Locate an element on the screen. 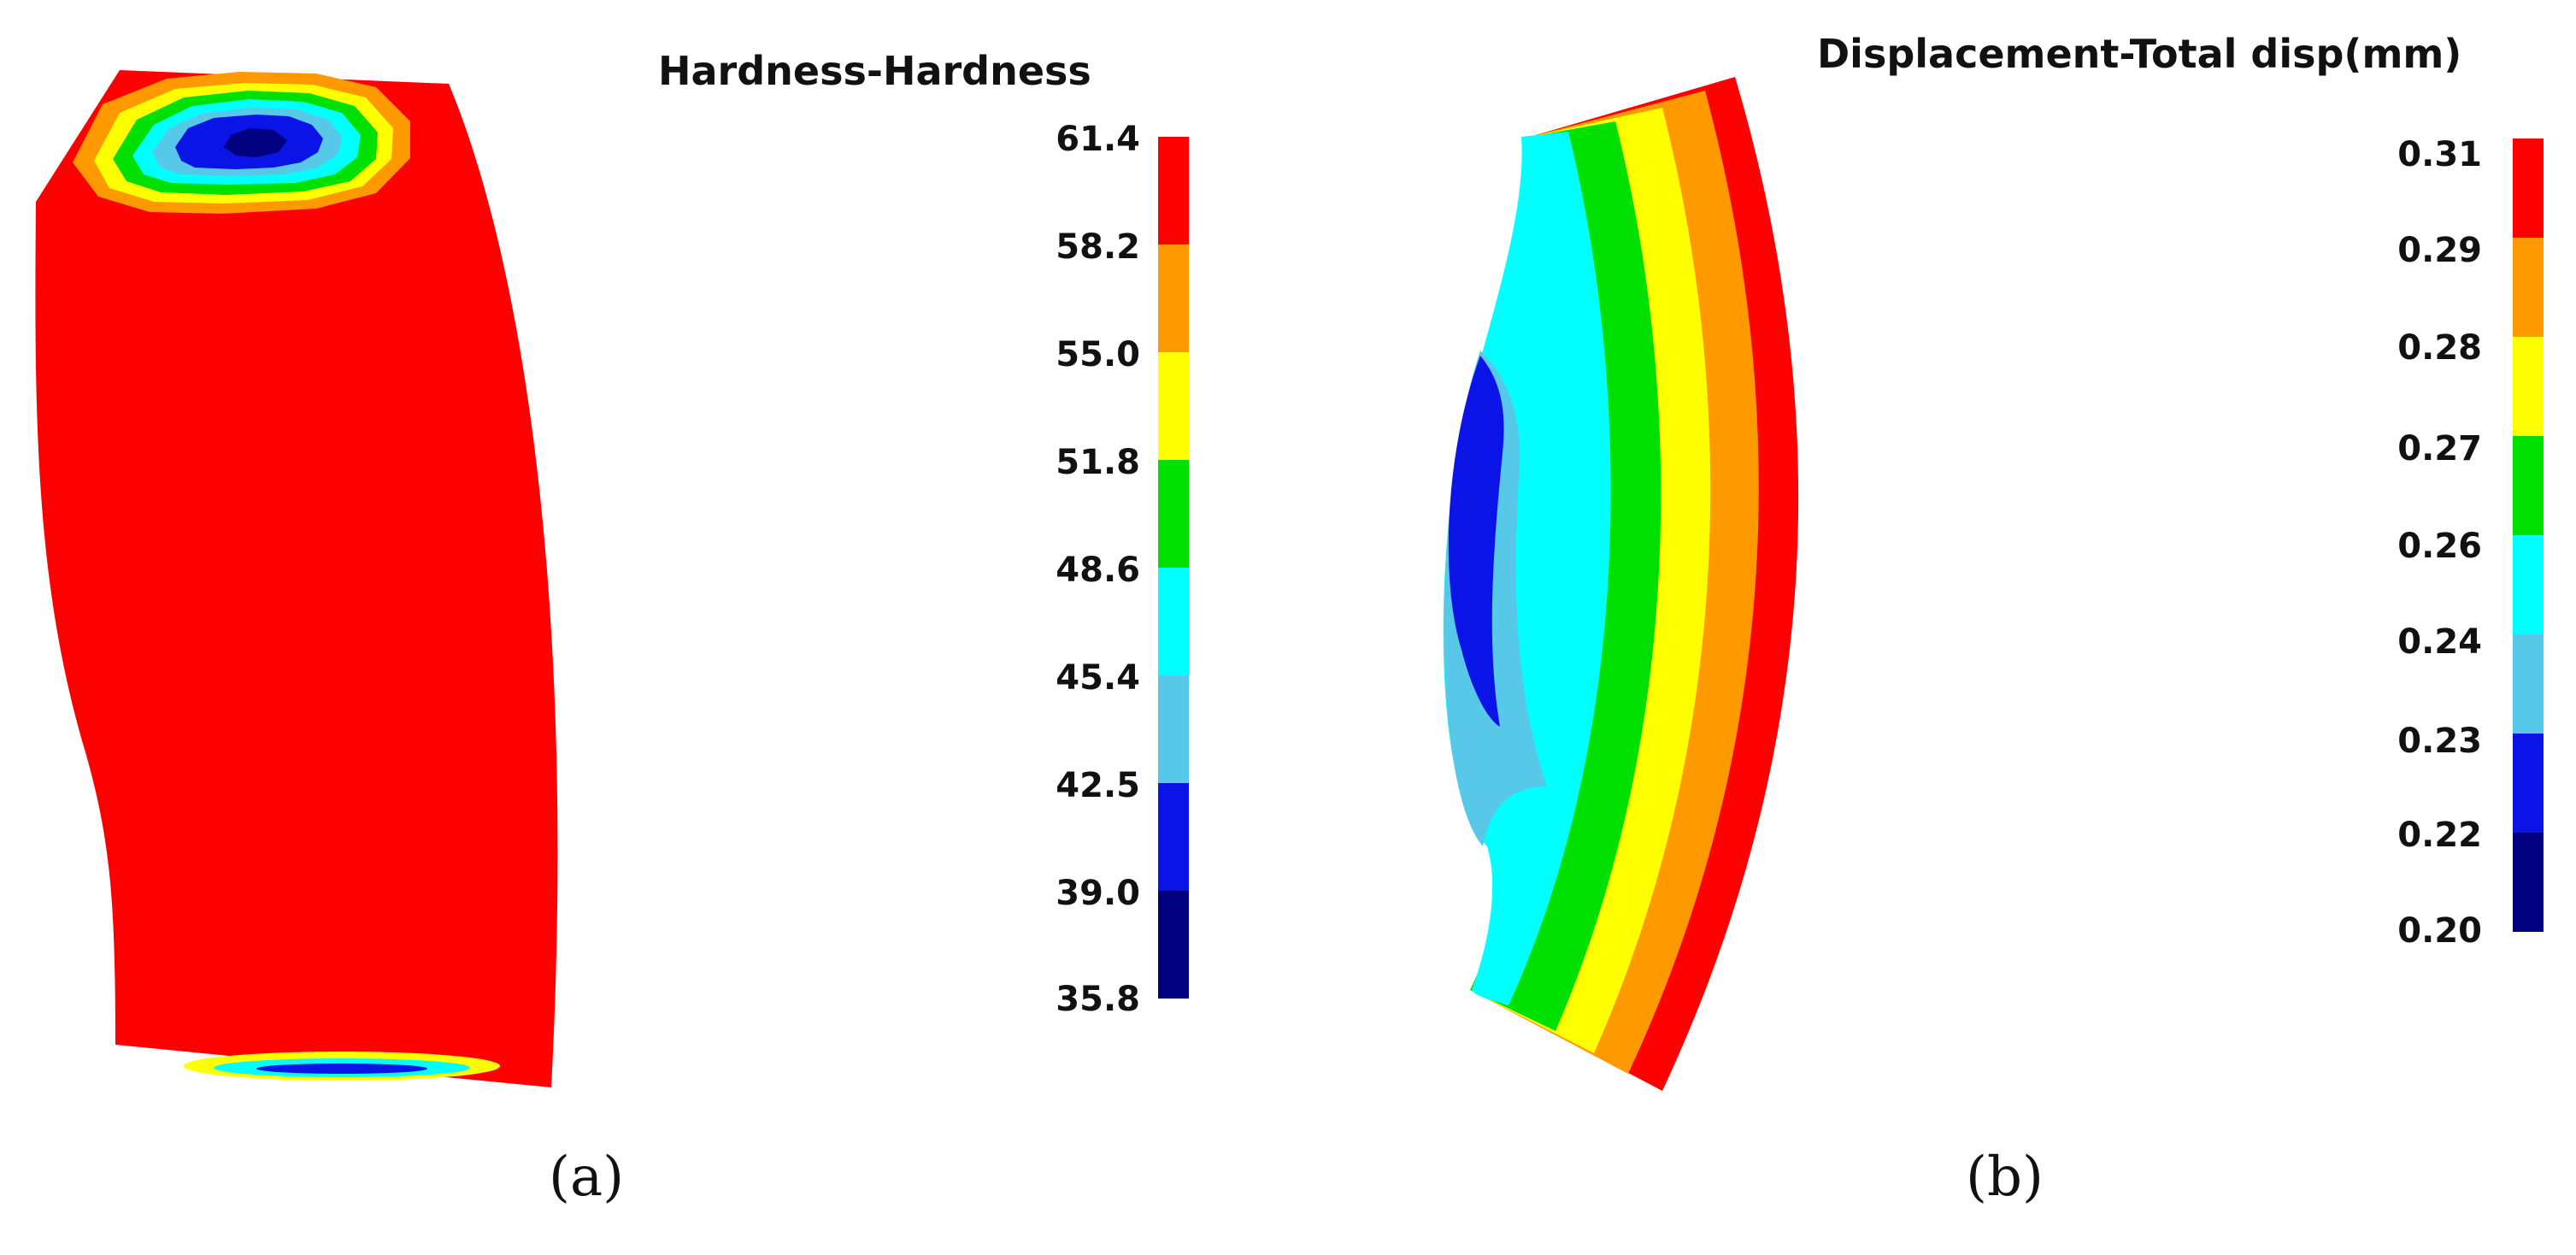 The image size is (2576, 1255). displacement-legend-title: Displacement-Total disp(mm) is located at coordinates (2139, 54).